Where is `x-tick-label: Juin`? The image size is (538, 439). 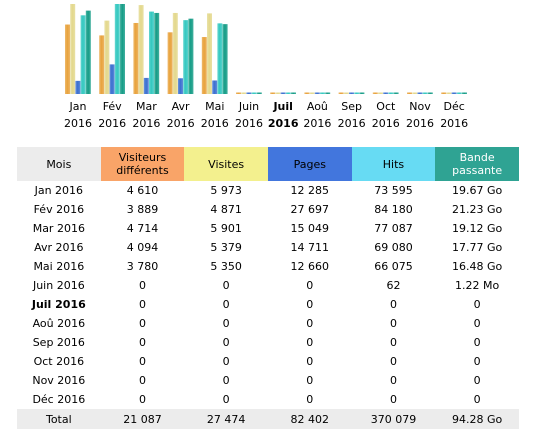 x-tick-label: Juin is located at coordinates (248, 106).